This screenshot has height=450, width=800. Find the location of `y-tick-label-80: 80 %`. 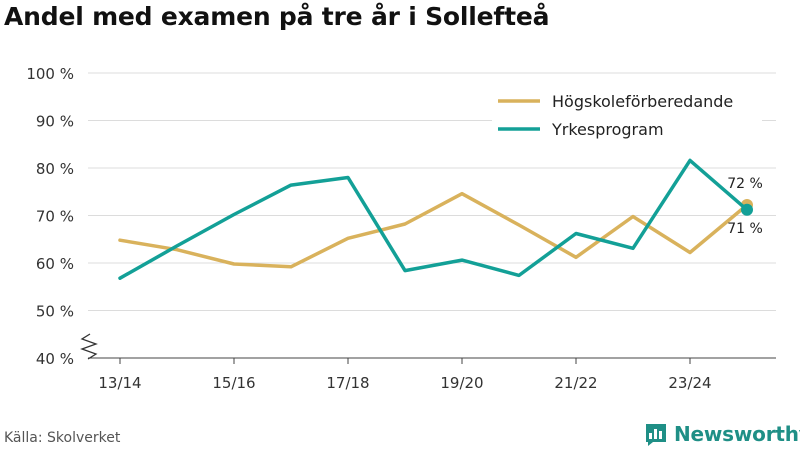

y-tick-label-80: 80 % is located at coordinates (55, 169).